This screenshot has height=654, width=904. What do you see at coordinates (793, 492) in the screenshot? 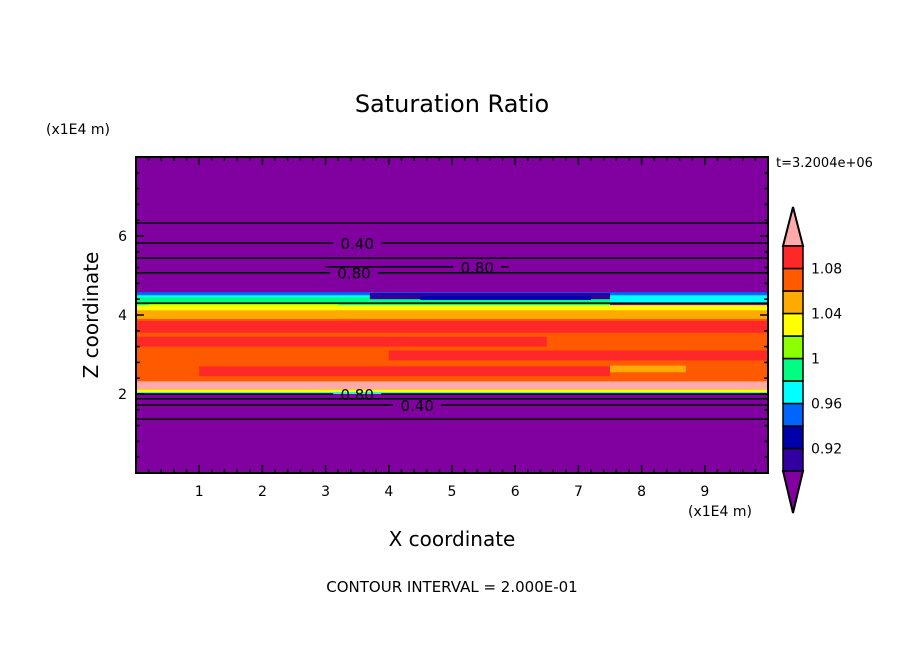
I see `colorbar-under-triangle` at bounding box center [793, 492].